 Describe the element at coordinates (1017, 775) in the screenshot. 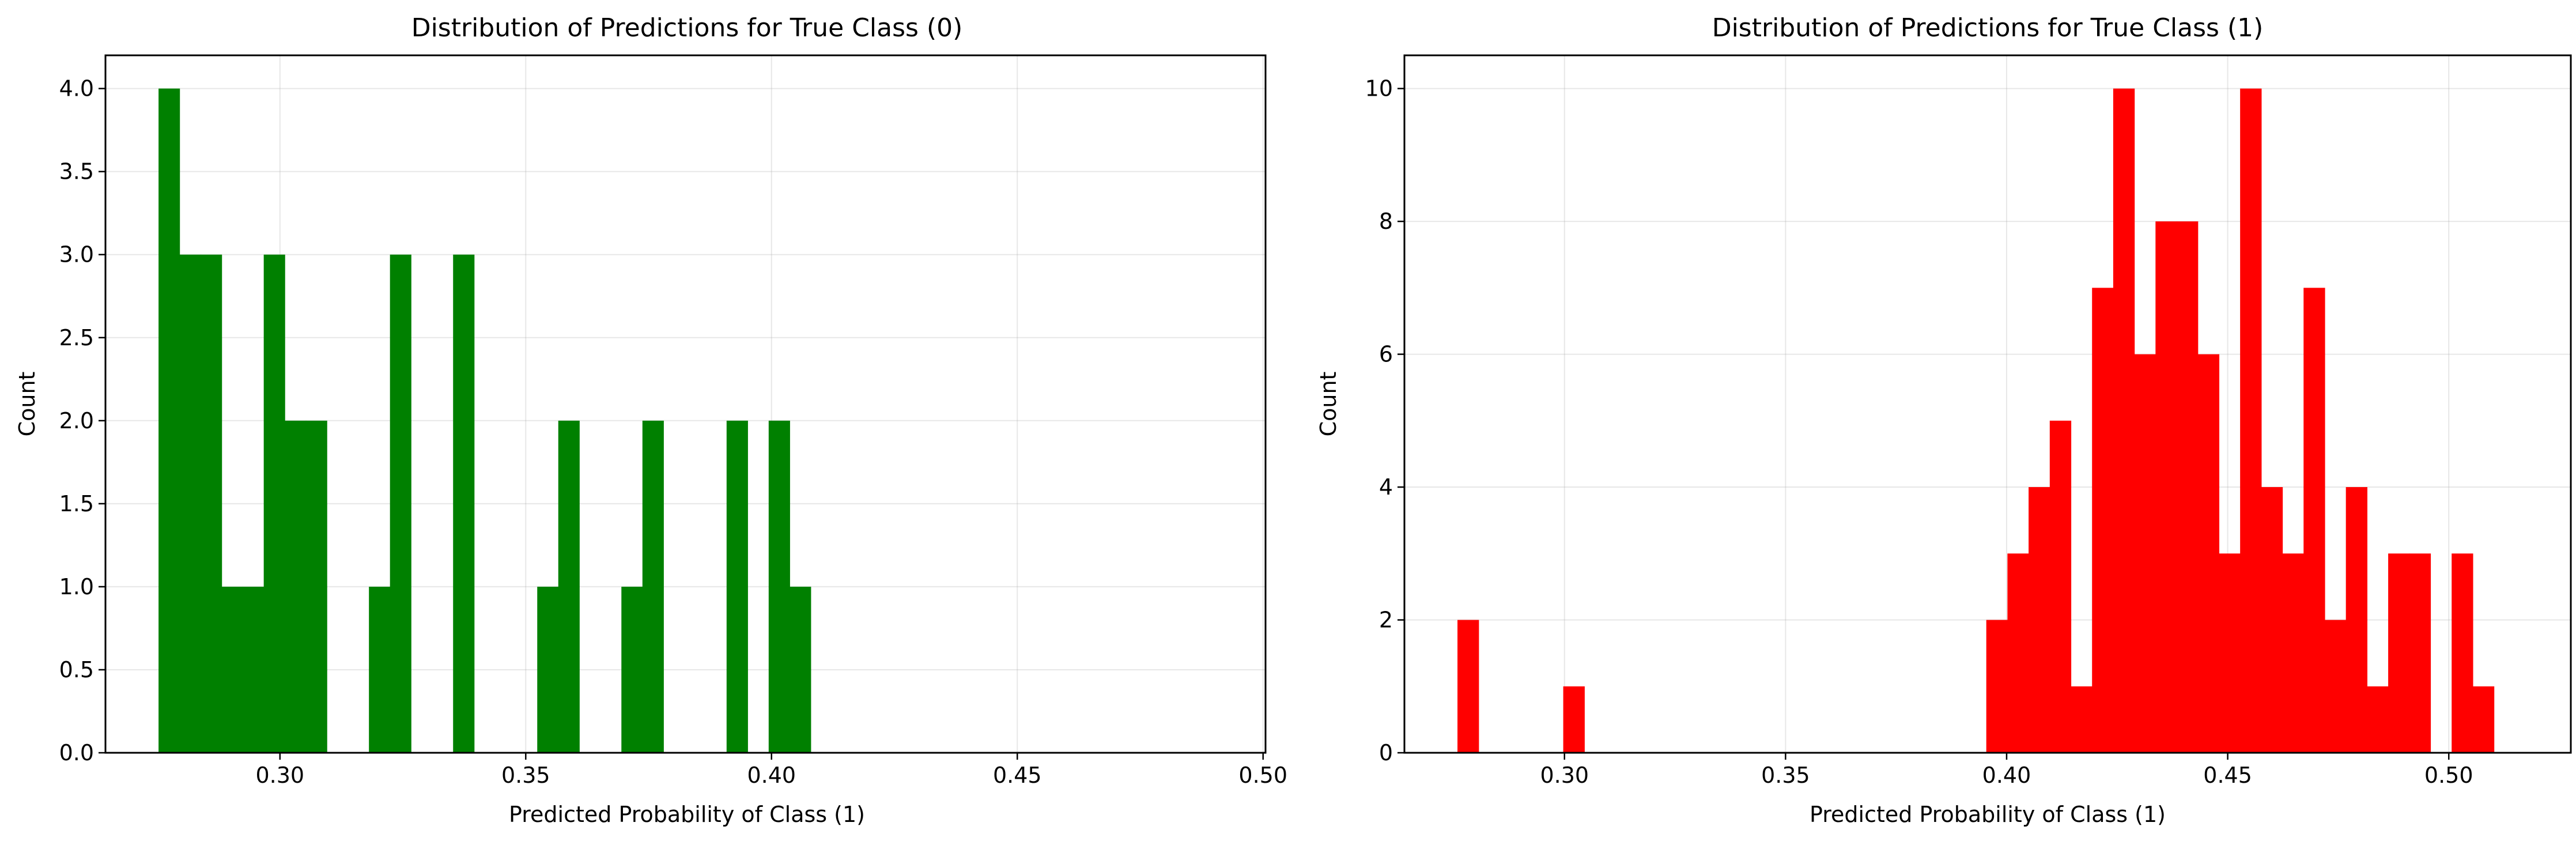

I see `left-x-tick-label: 0.45` at that location.